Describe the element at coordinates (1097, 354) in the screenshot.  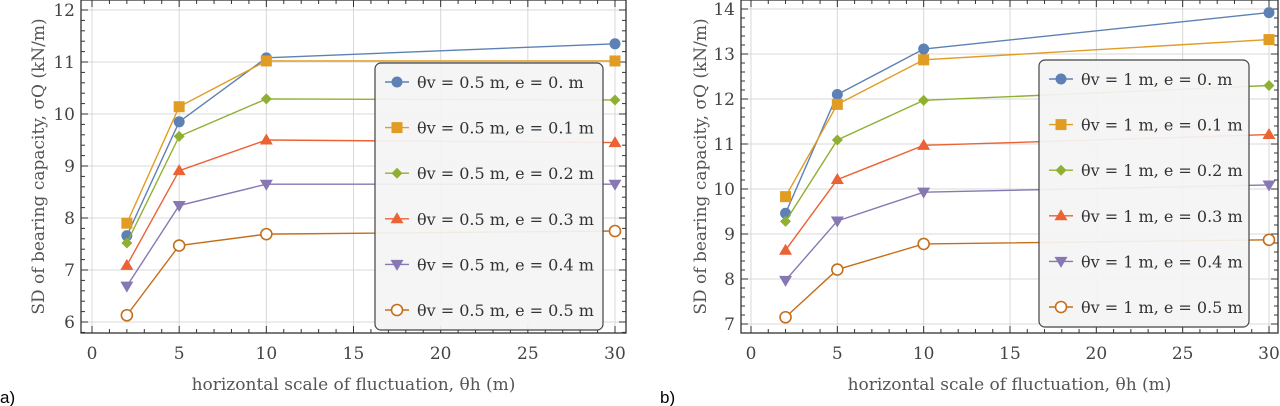
I see `x-tick-label: 20` at that location.